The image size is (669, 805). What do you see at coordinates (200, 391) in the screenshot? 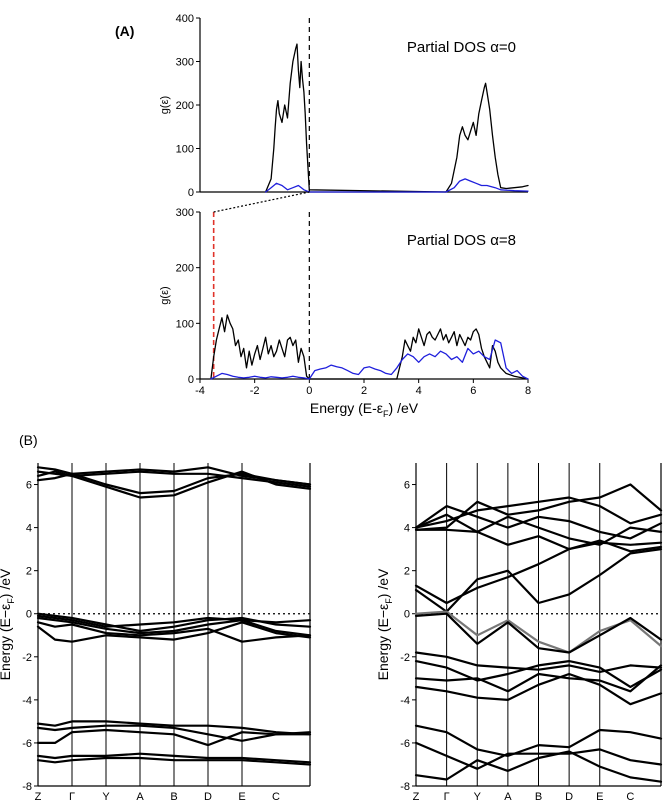
I see `dos_bottom-xtick-label: -4` at bounding box center [200, 391].